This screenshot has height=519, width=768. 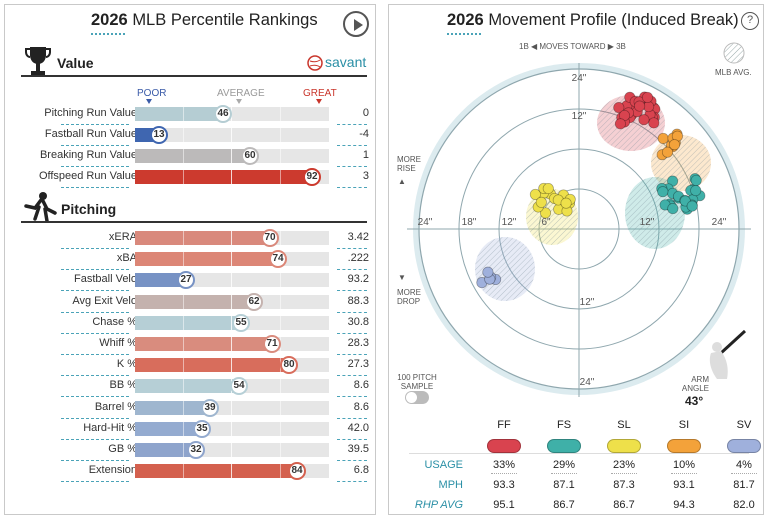 I want to click on pitch-code: SV, so click(x=744, y=425).